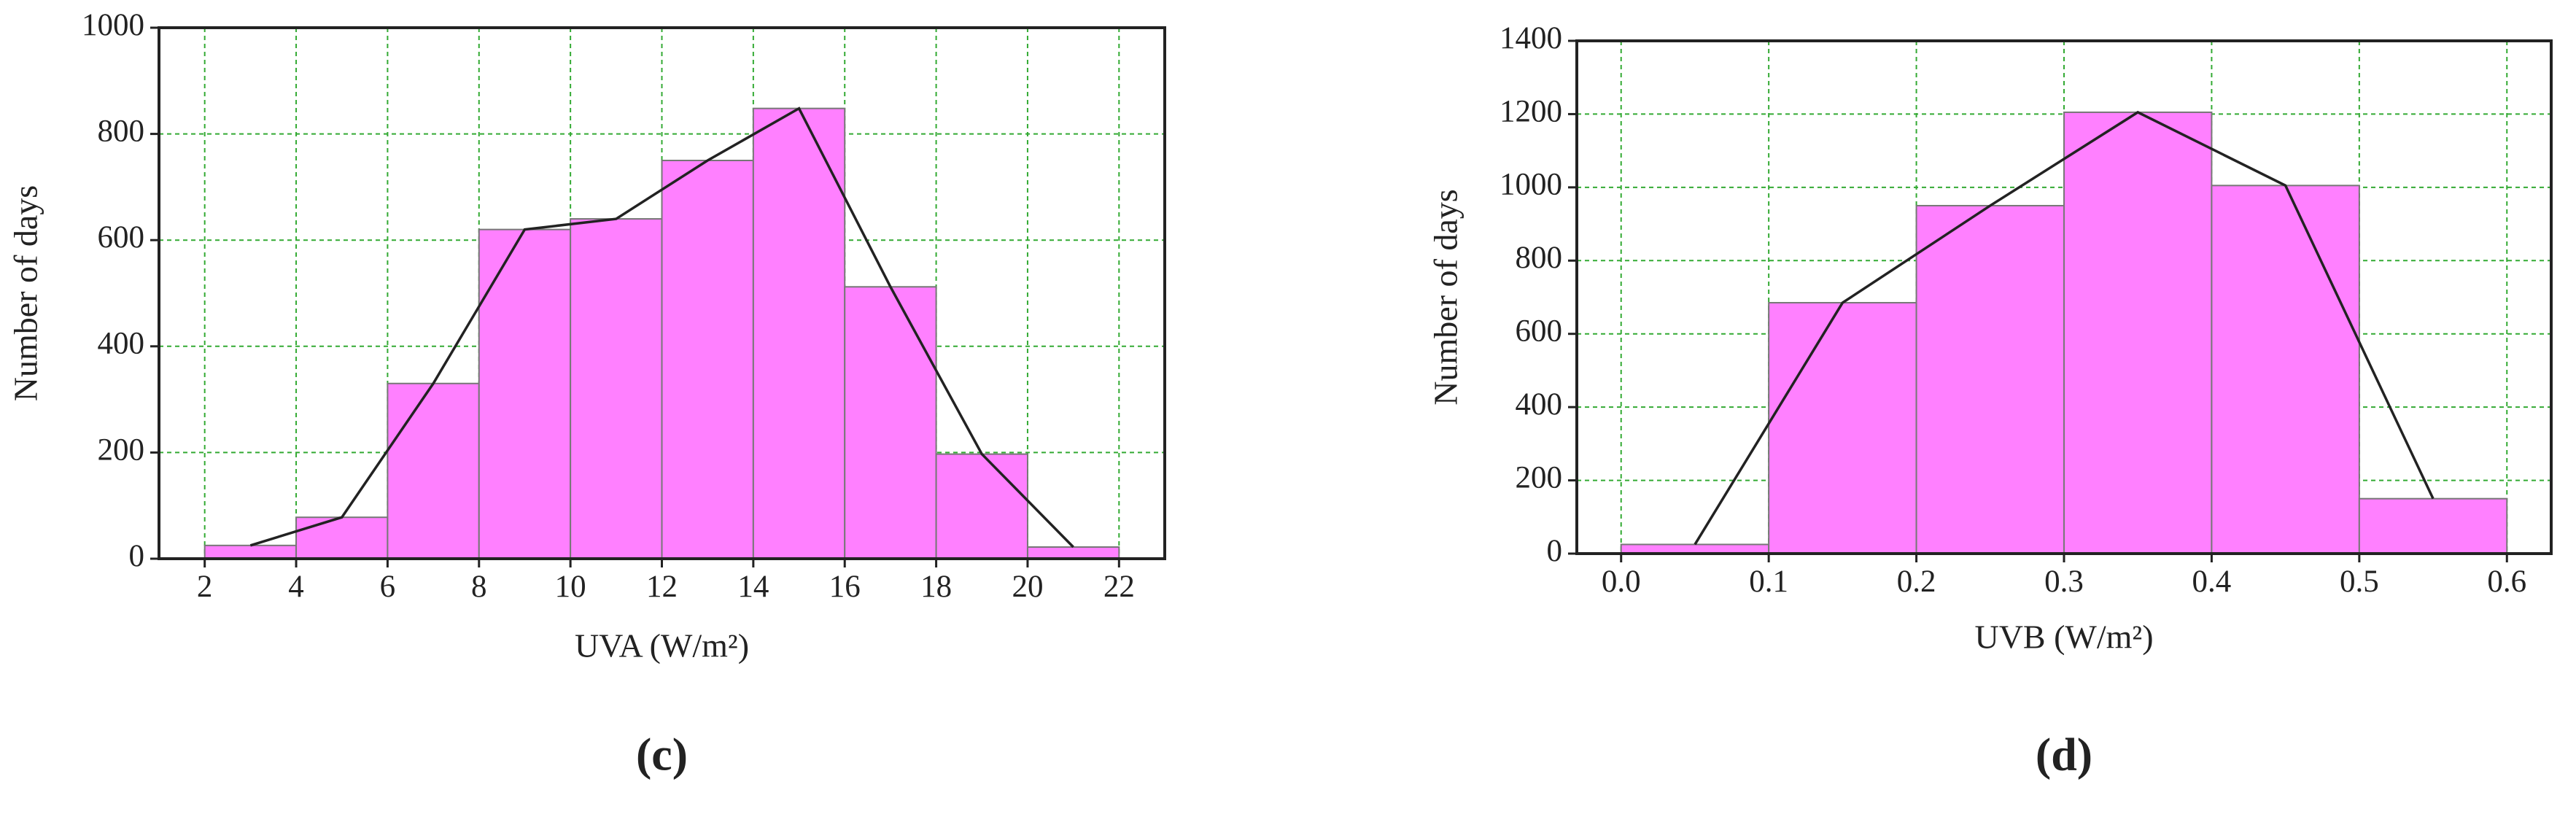  What do you see at coordinates (1531, 38) in the screenshot?
I see `y-tick-label: 1400` at bounding box center [1531, 38].